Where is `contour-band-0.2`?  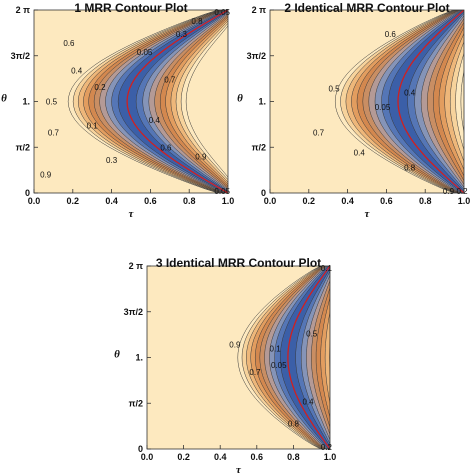 contour-band-0.2 is located at coordinates (419, 101).